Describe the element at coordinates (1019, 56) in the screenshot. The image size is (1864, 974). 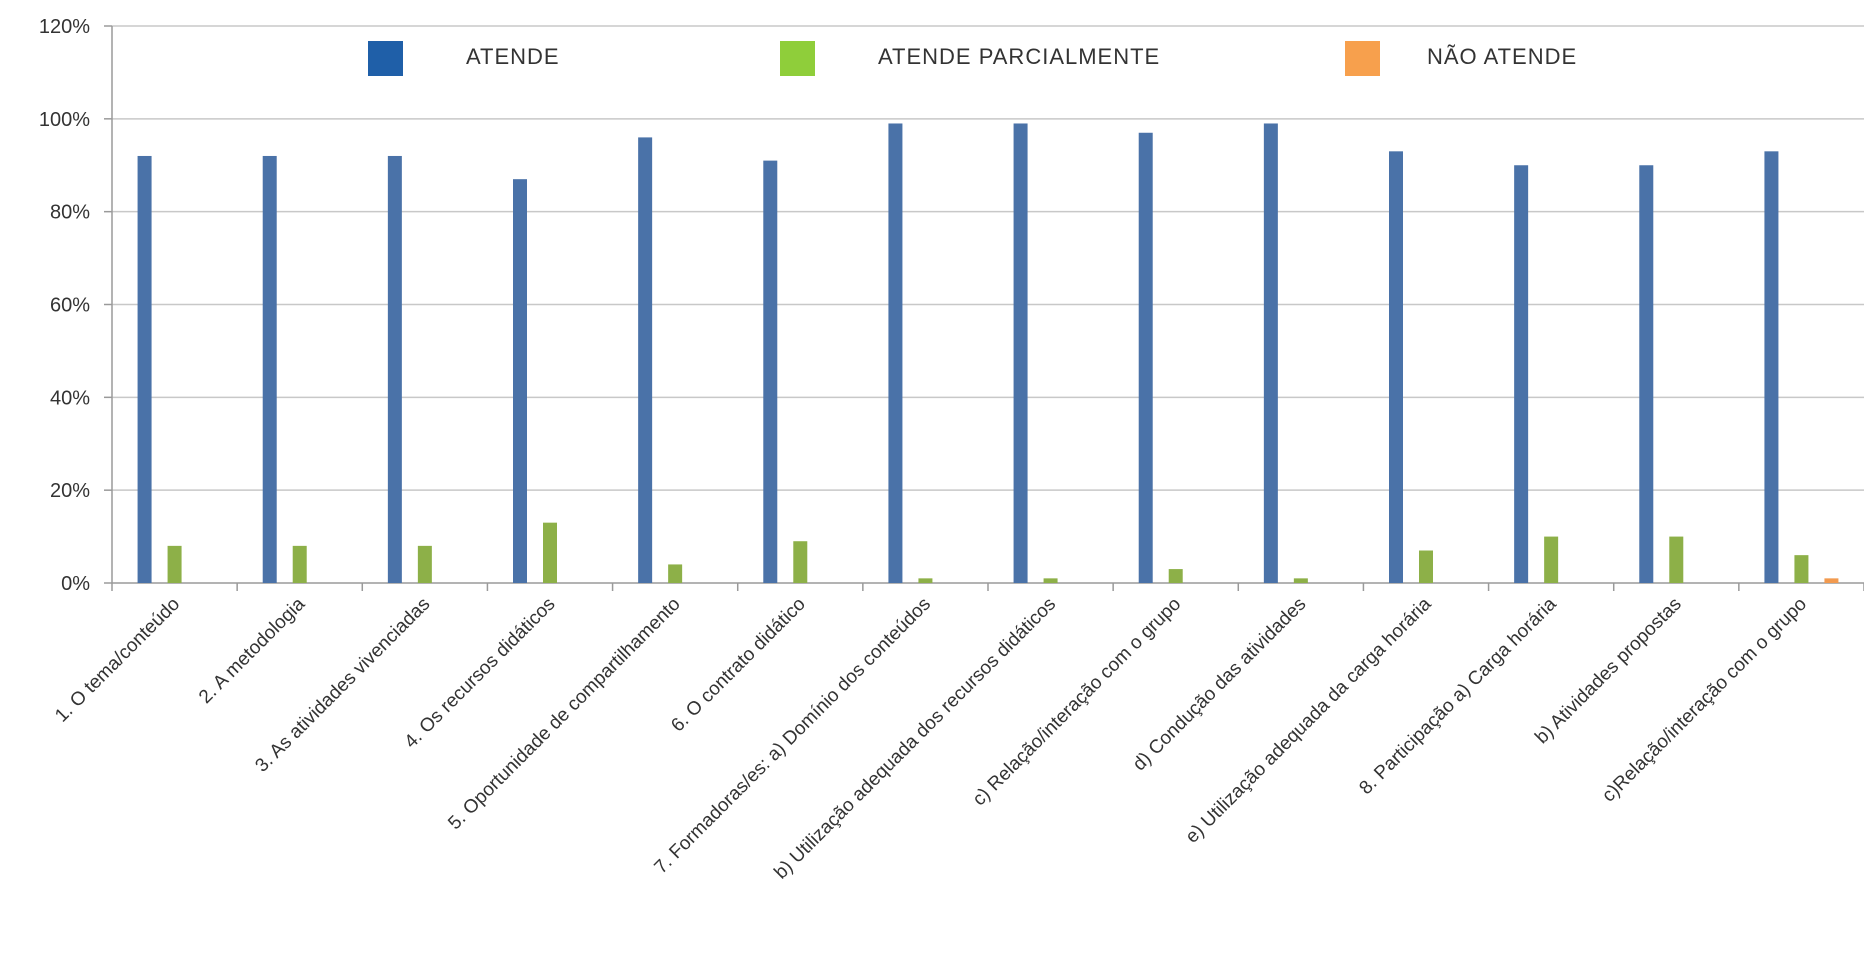
I see `legend-label: ATENDE PARCIALMENTE` at that location.